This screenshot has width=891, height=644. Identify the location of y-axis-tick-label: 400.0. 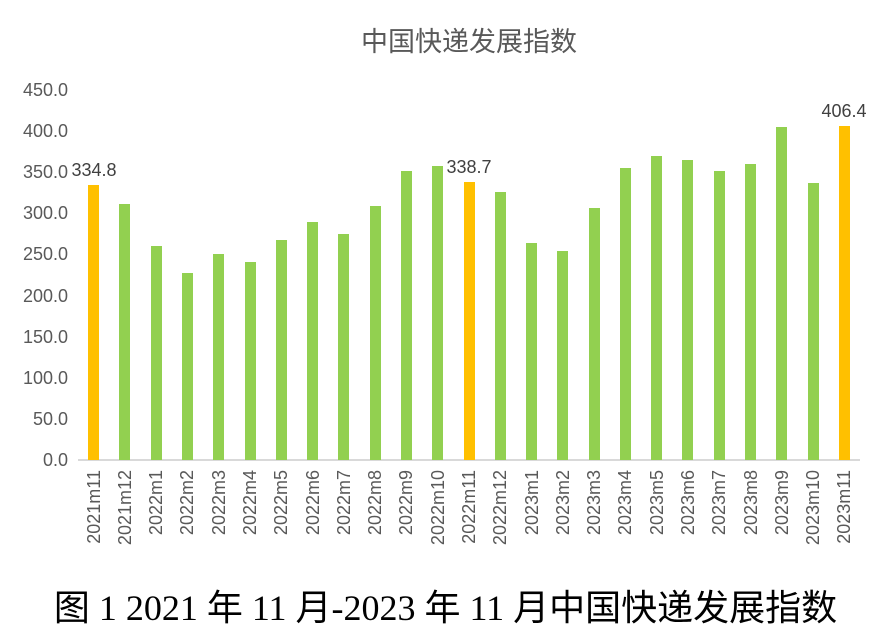
(45, 131).